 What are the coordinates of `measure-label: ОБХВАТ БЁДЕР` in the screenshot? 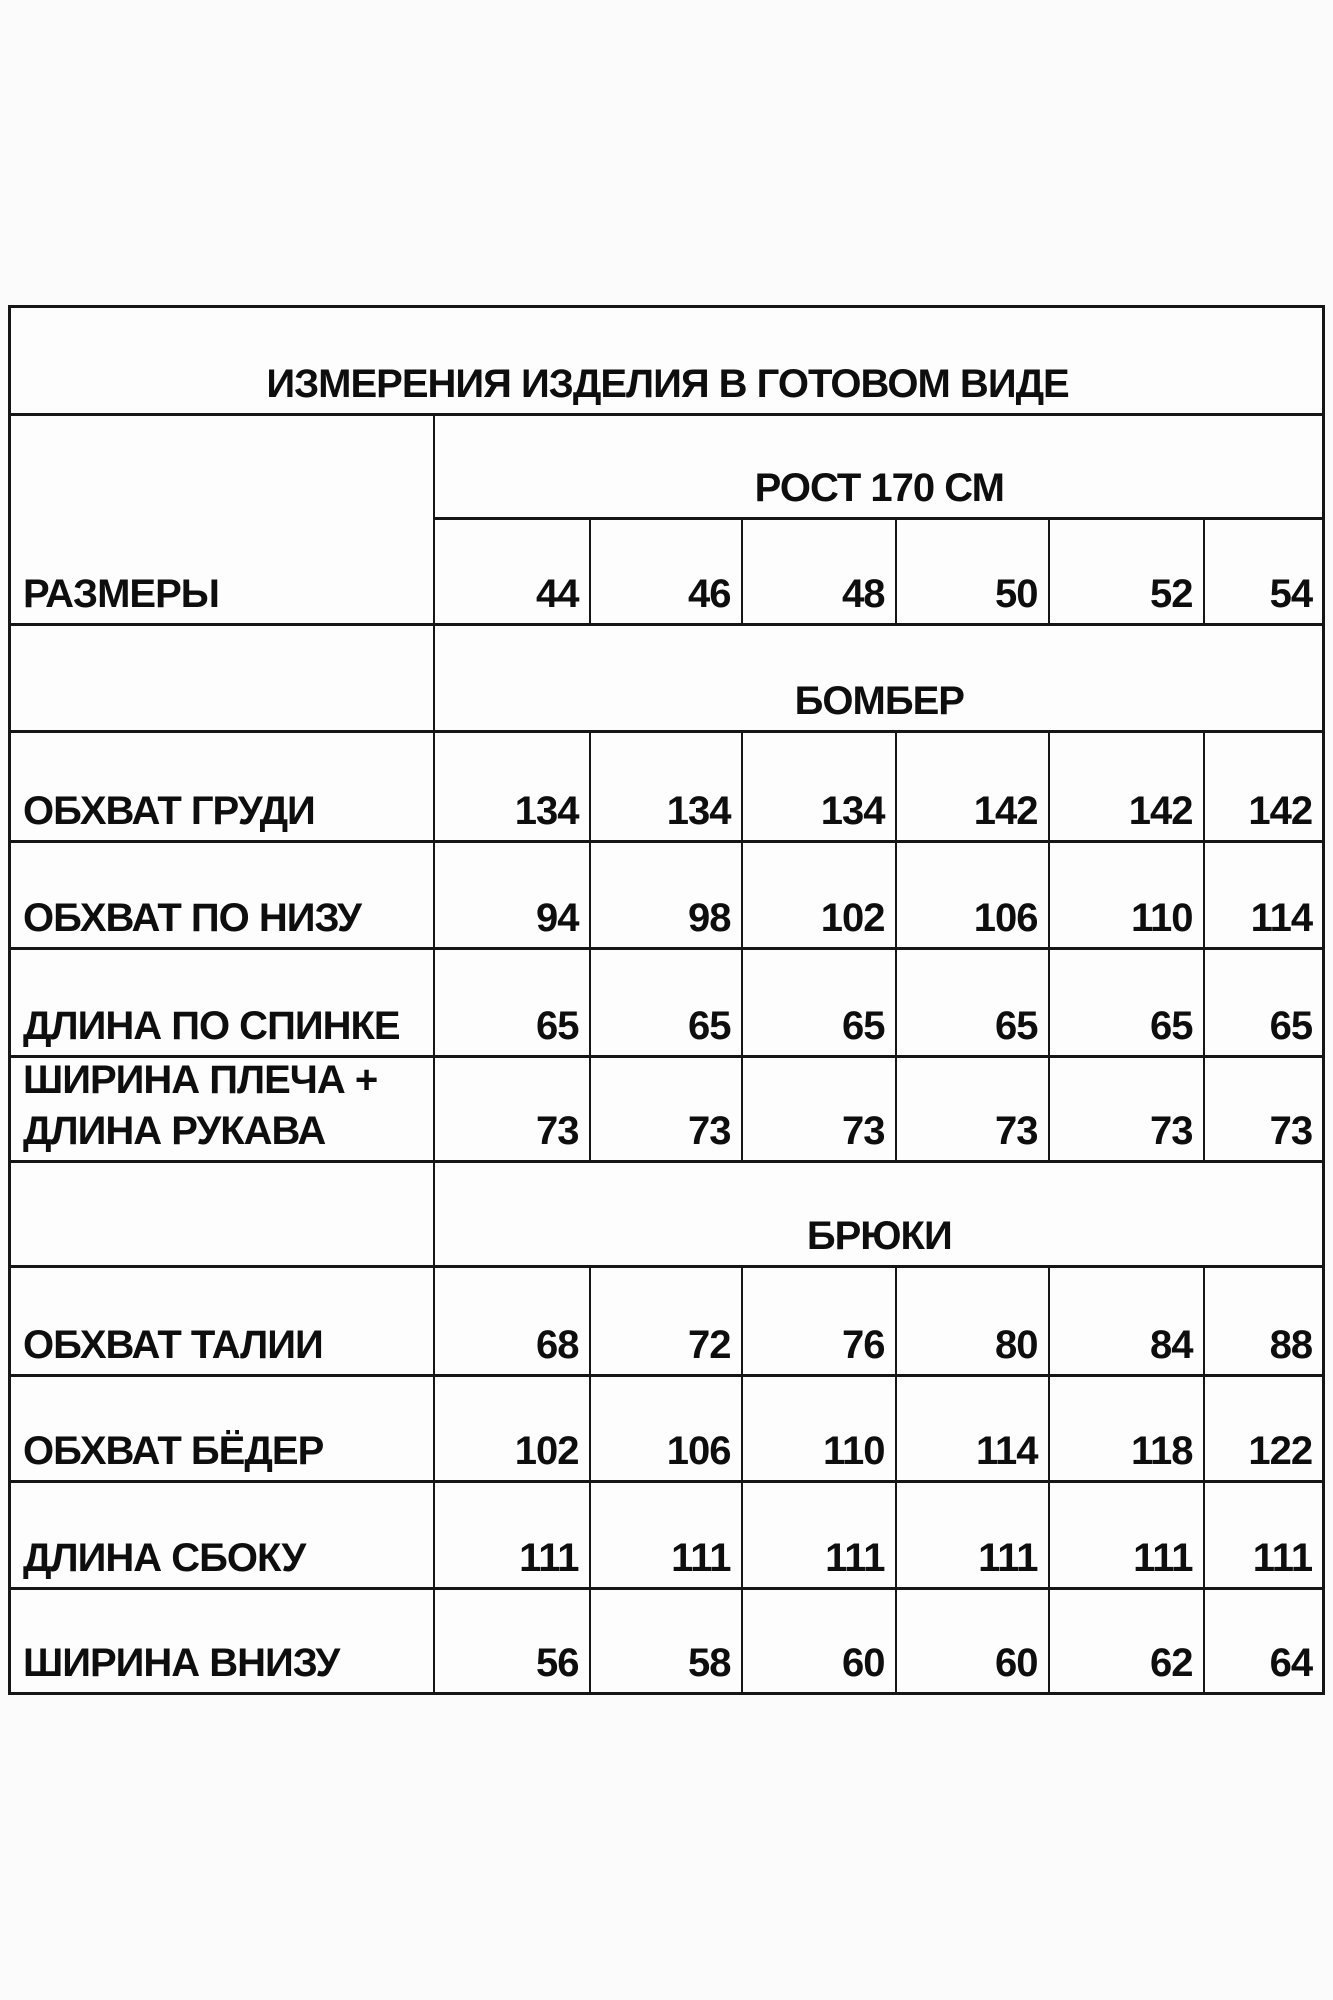 It's located at (221, 1428).